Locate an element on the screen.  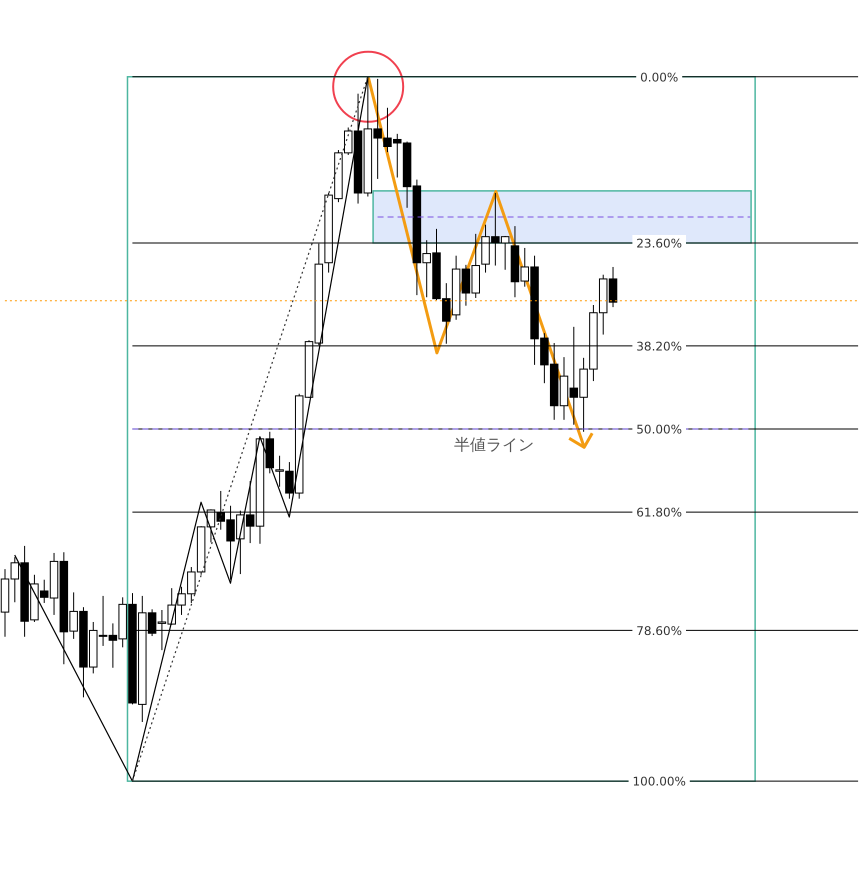
y-tick-label: 61.80% is located at coordinates (659, 513).